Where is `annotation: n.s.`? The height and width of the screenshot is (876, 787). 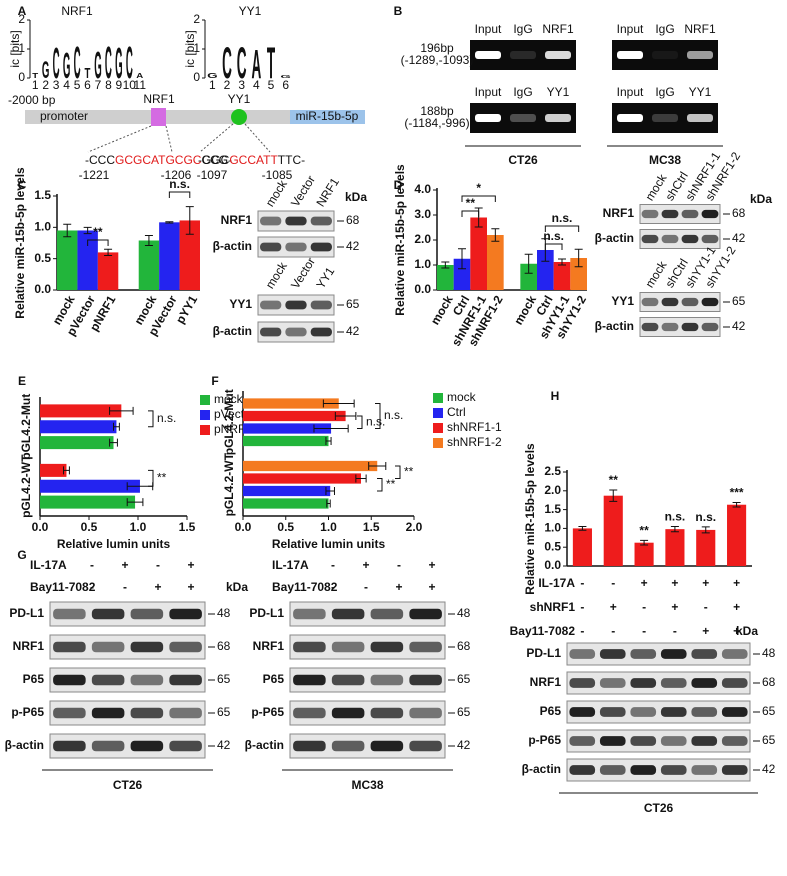 annotation: n.s. is located at coordinates (375, 421).